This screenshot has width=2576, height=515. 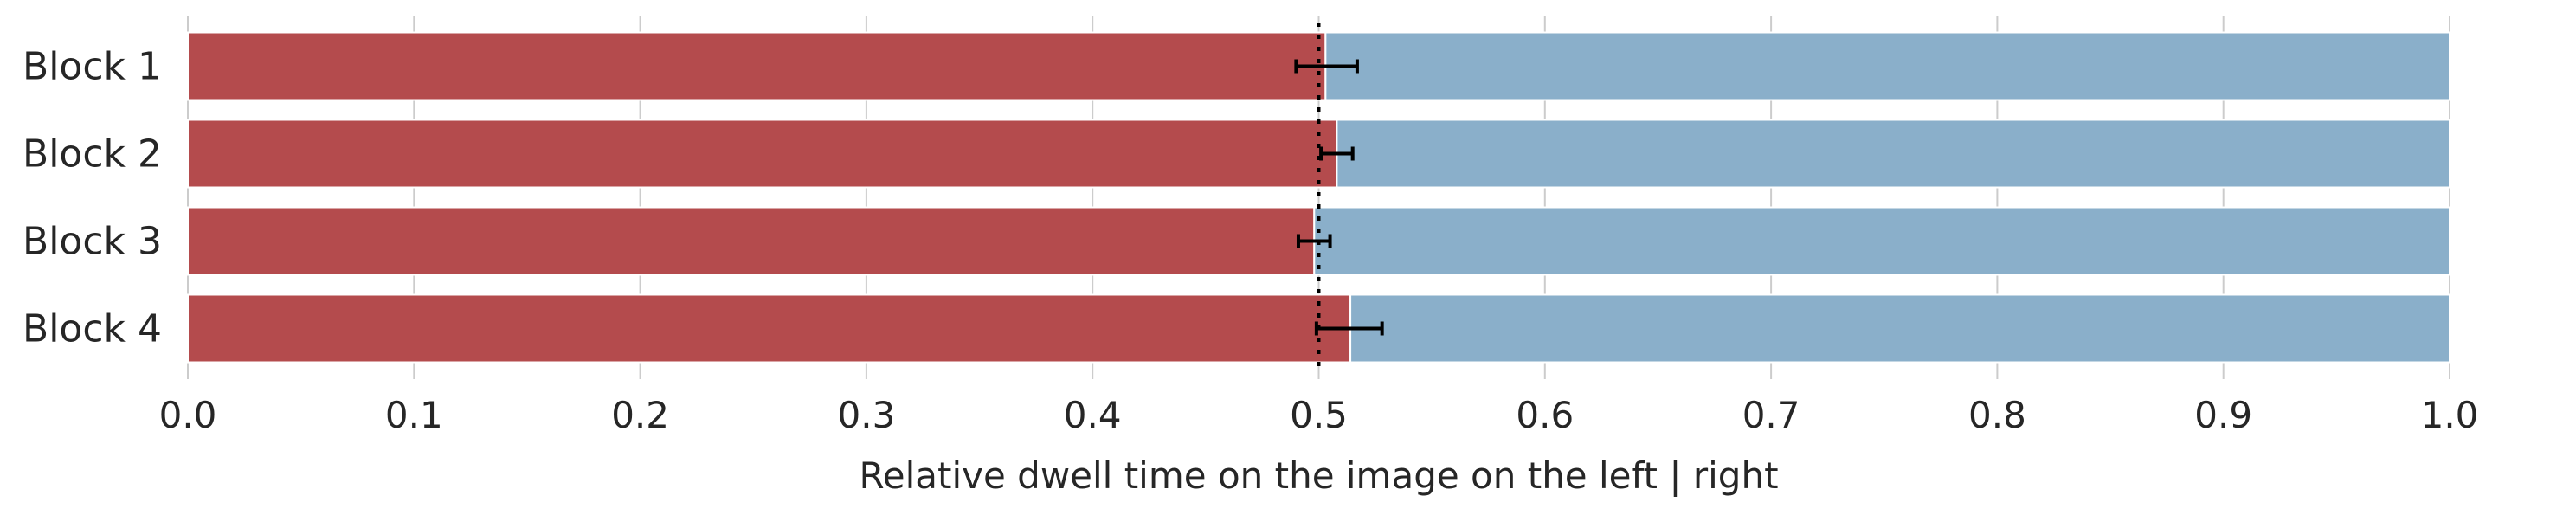 I want to click on x-tick-label: 0.3, so click(x=867, y=415).